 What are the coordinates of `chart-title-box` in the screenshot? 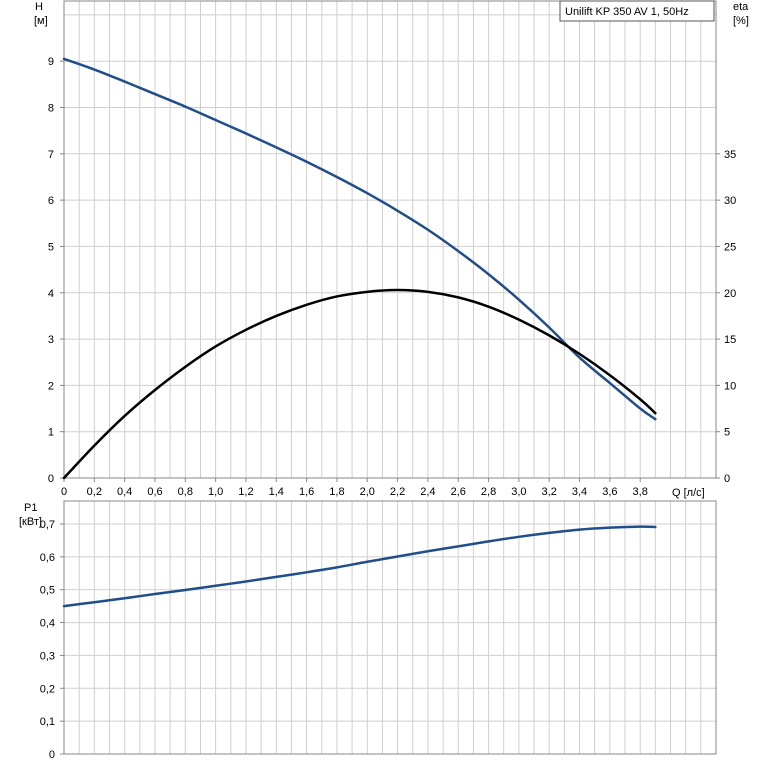 It's located at (637, 11).